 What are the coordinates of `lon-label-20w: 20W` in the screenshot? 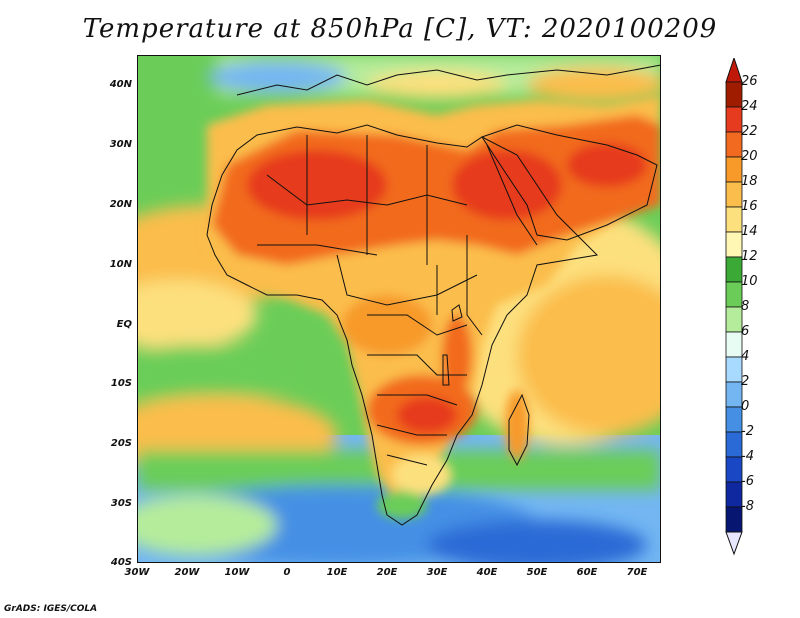 It's located at (187, 572).